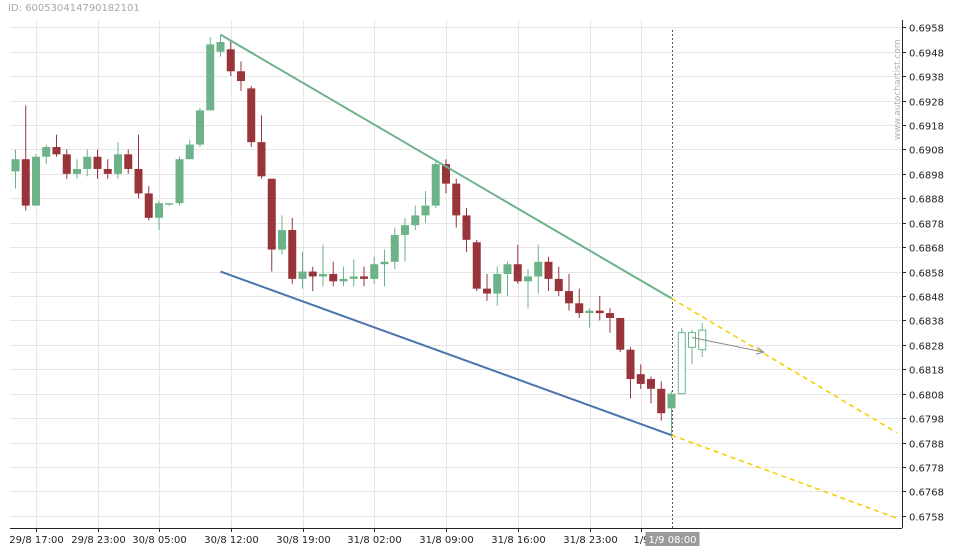  Describe the element at coordinates (926, 78) in the screenshot. I see `y-tick-label: 0.6938` at that location.